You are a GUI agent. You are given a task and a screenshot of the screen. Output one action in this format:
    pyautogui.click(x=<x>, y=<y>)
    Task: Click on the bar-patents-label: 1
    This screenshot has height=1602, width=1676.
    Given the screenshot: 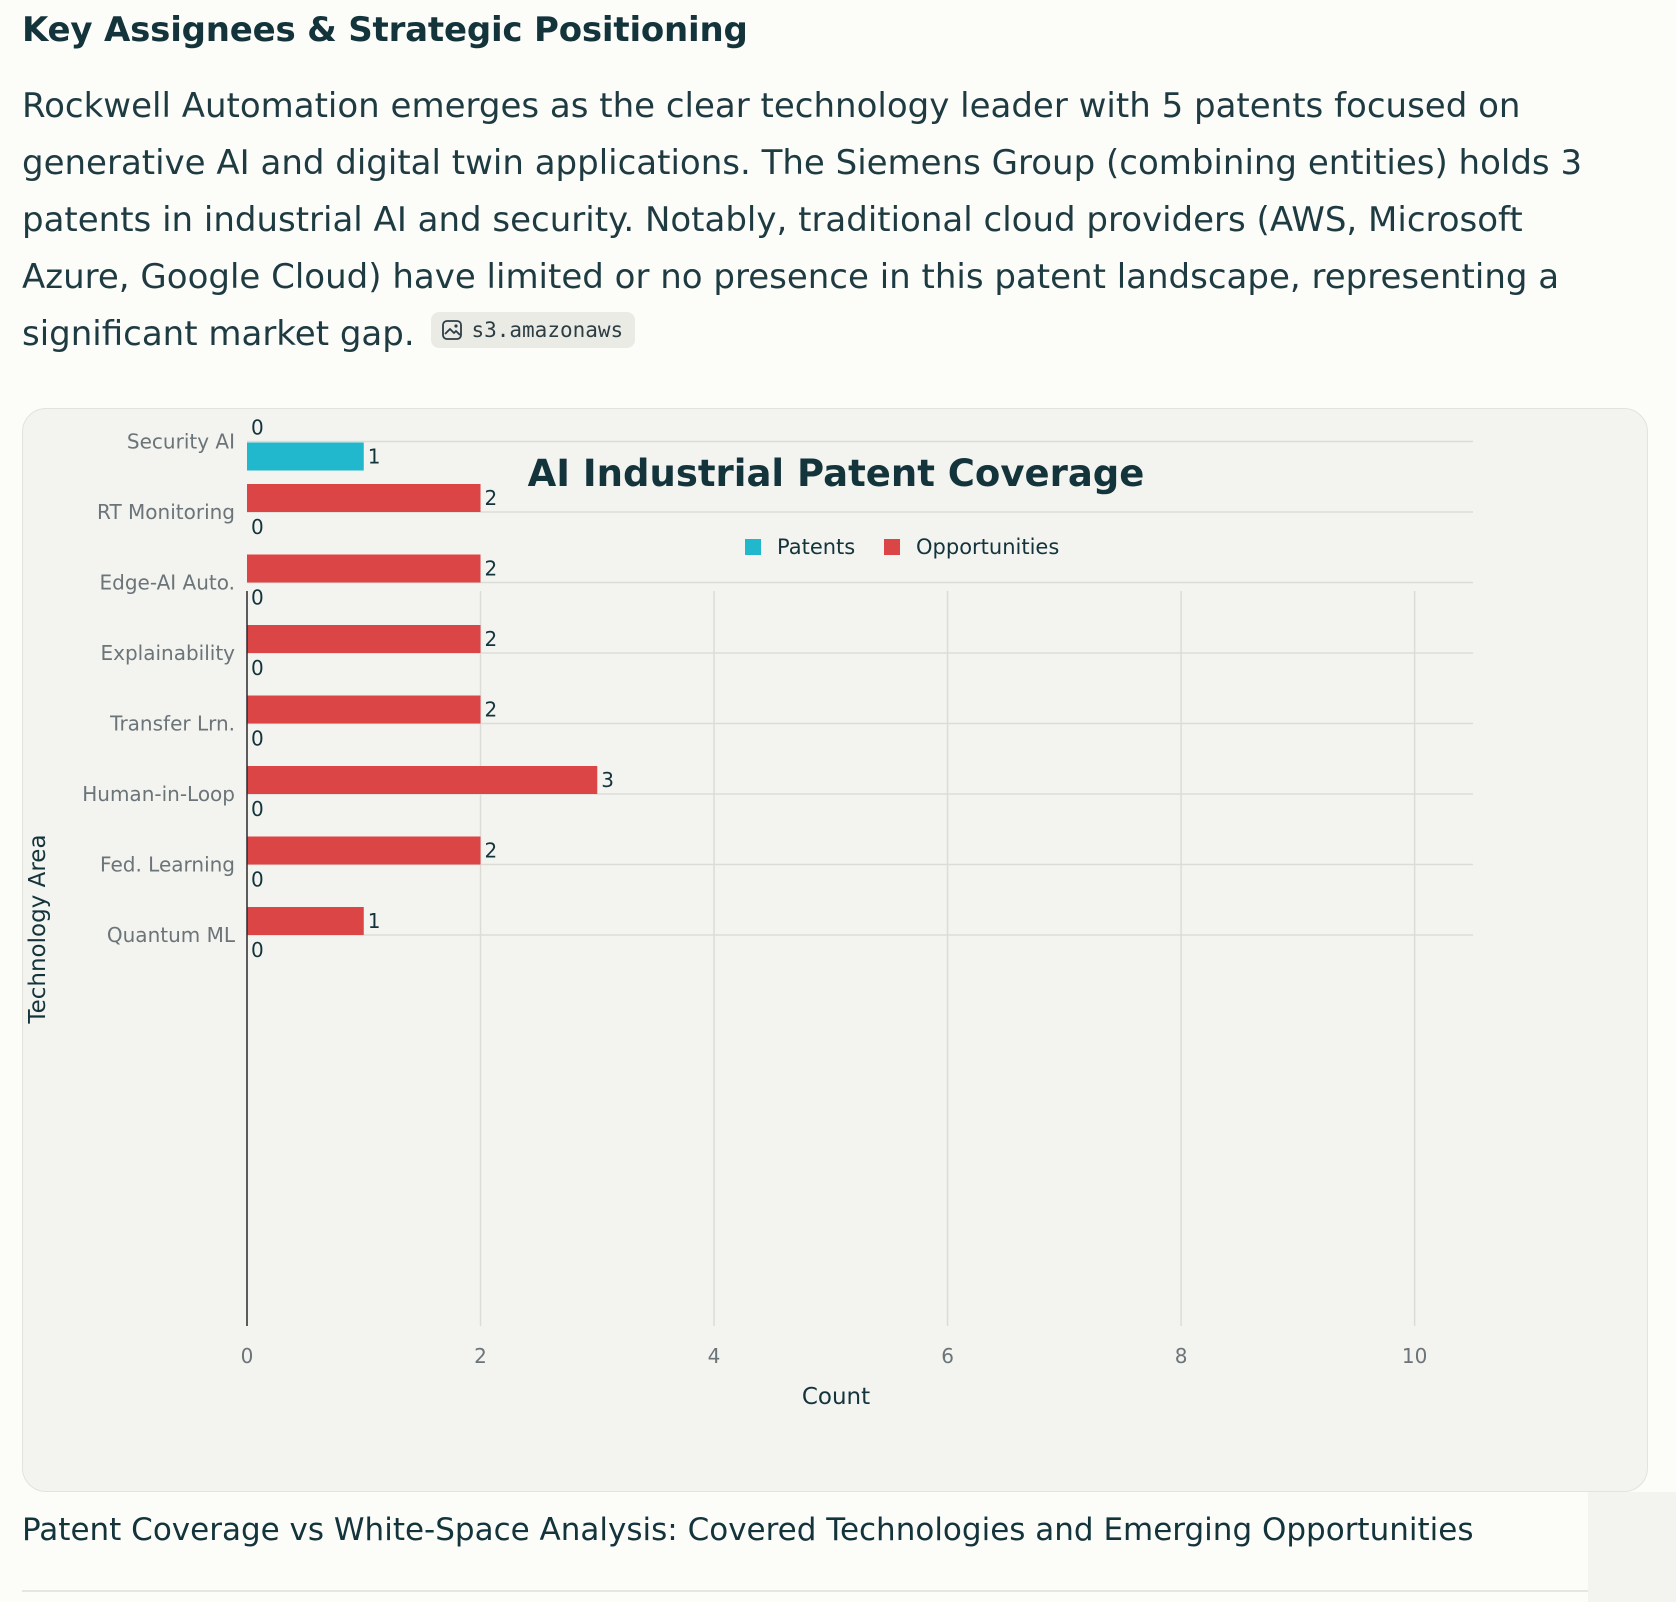 What is the action you would take?
    pyautogui.click(x=374, y=457)
    